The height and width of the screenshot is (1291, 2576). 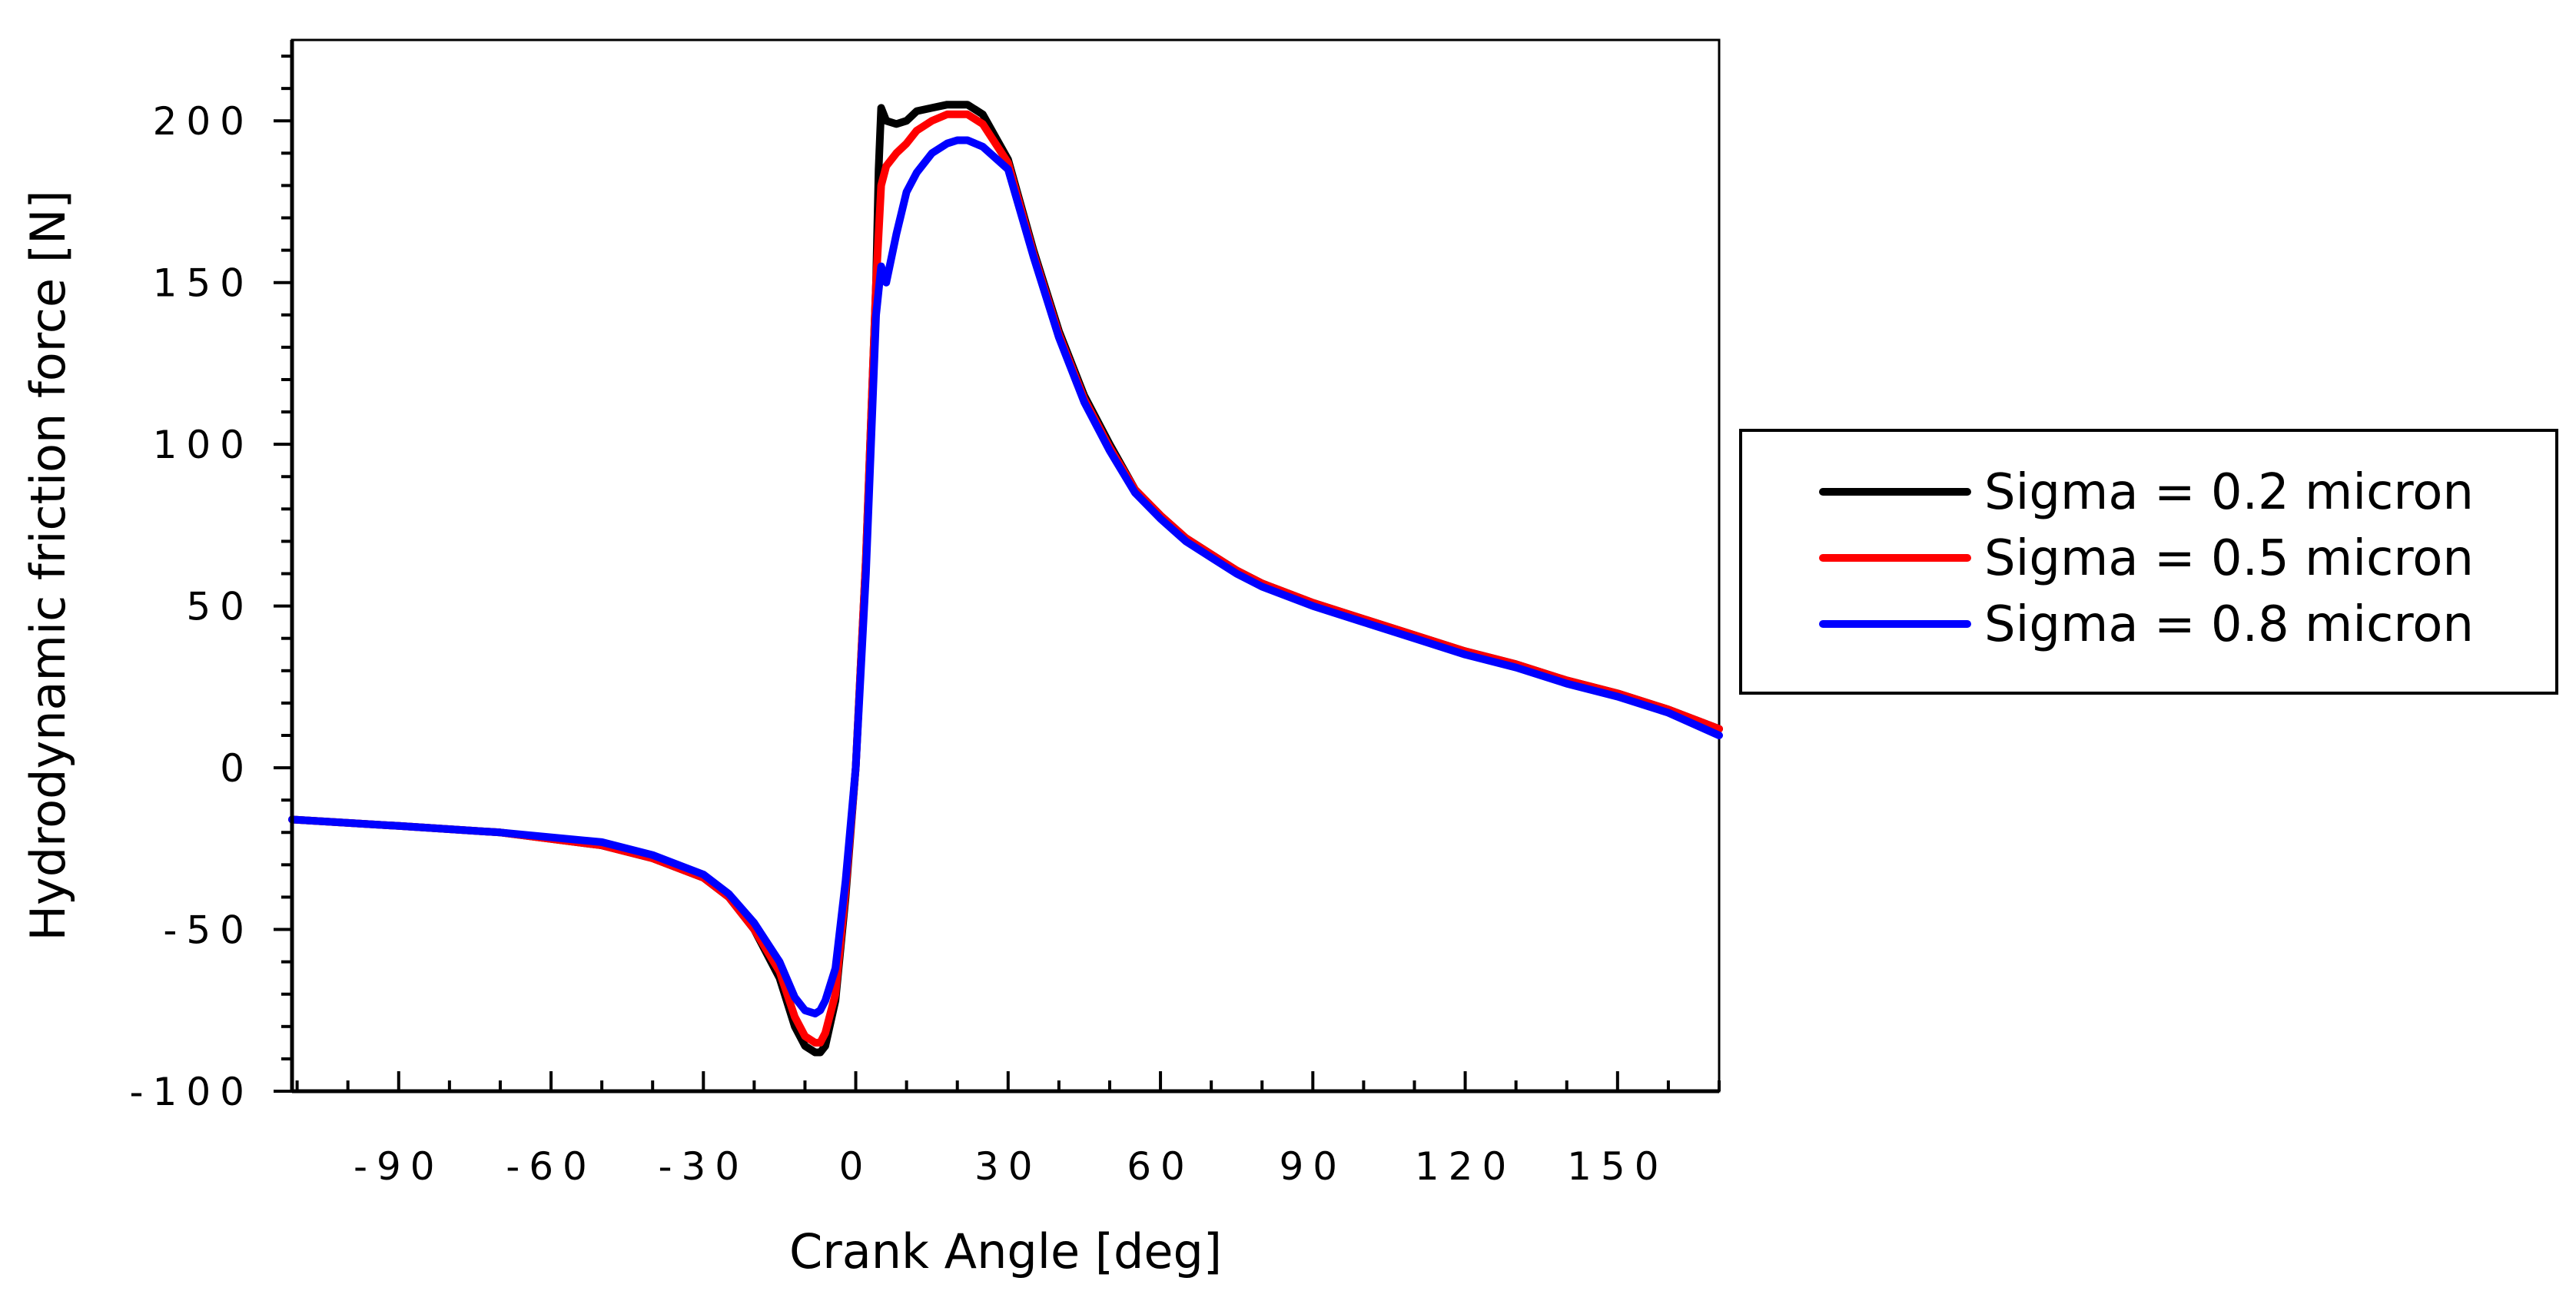 I want to click on y-tick-label: -50, so click(x=208, y=931).